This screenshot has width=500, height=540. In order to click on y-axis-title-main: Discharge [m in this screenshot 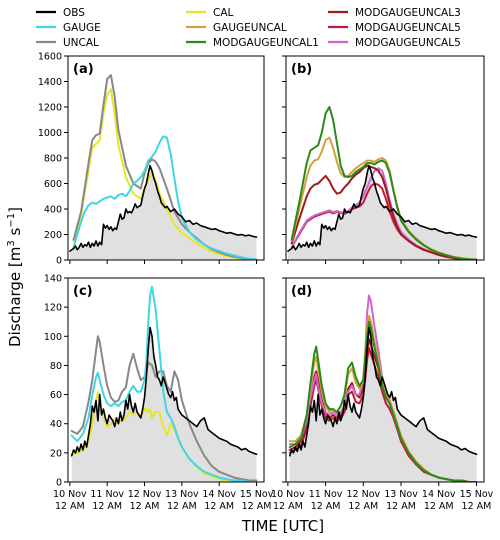, I will do `click(15, 297)`.